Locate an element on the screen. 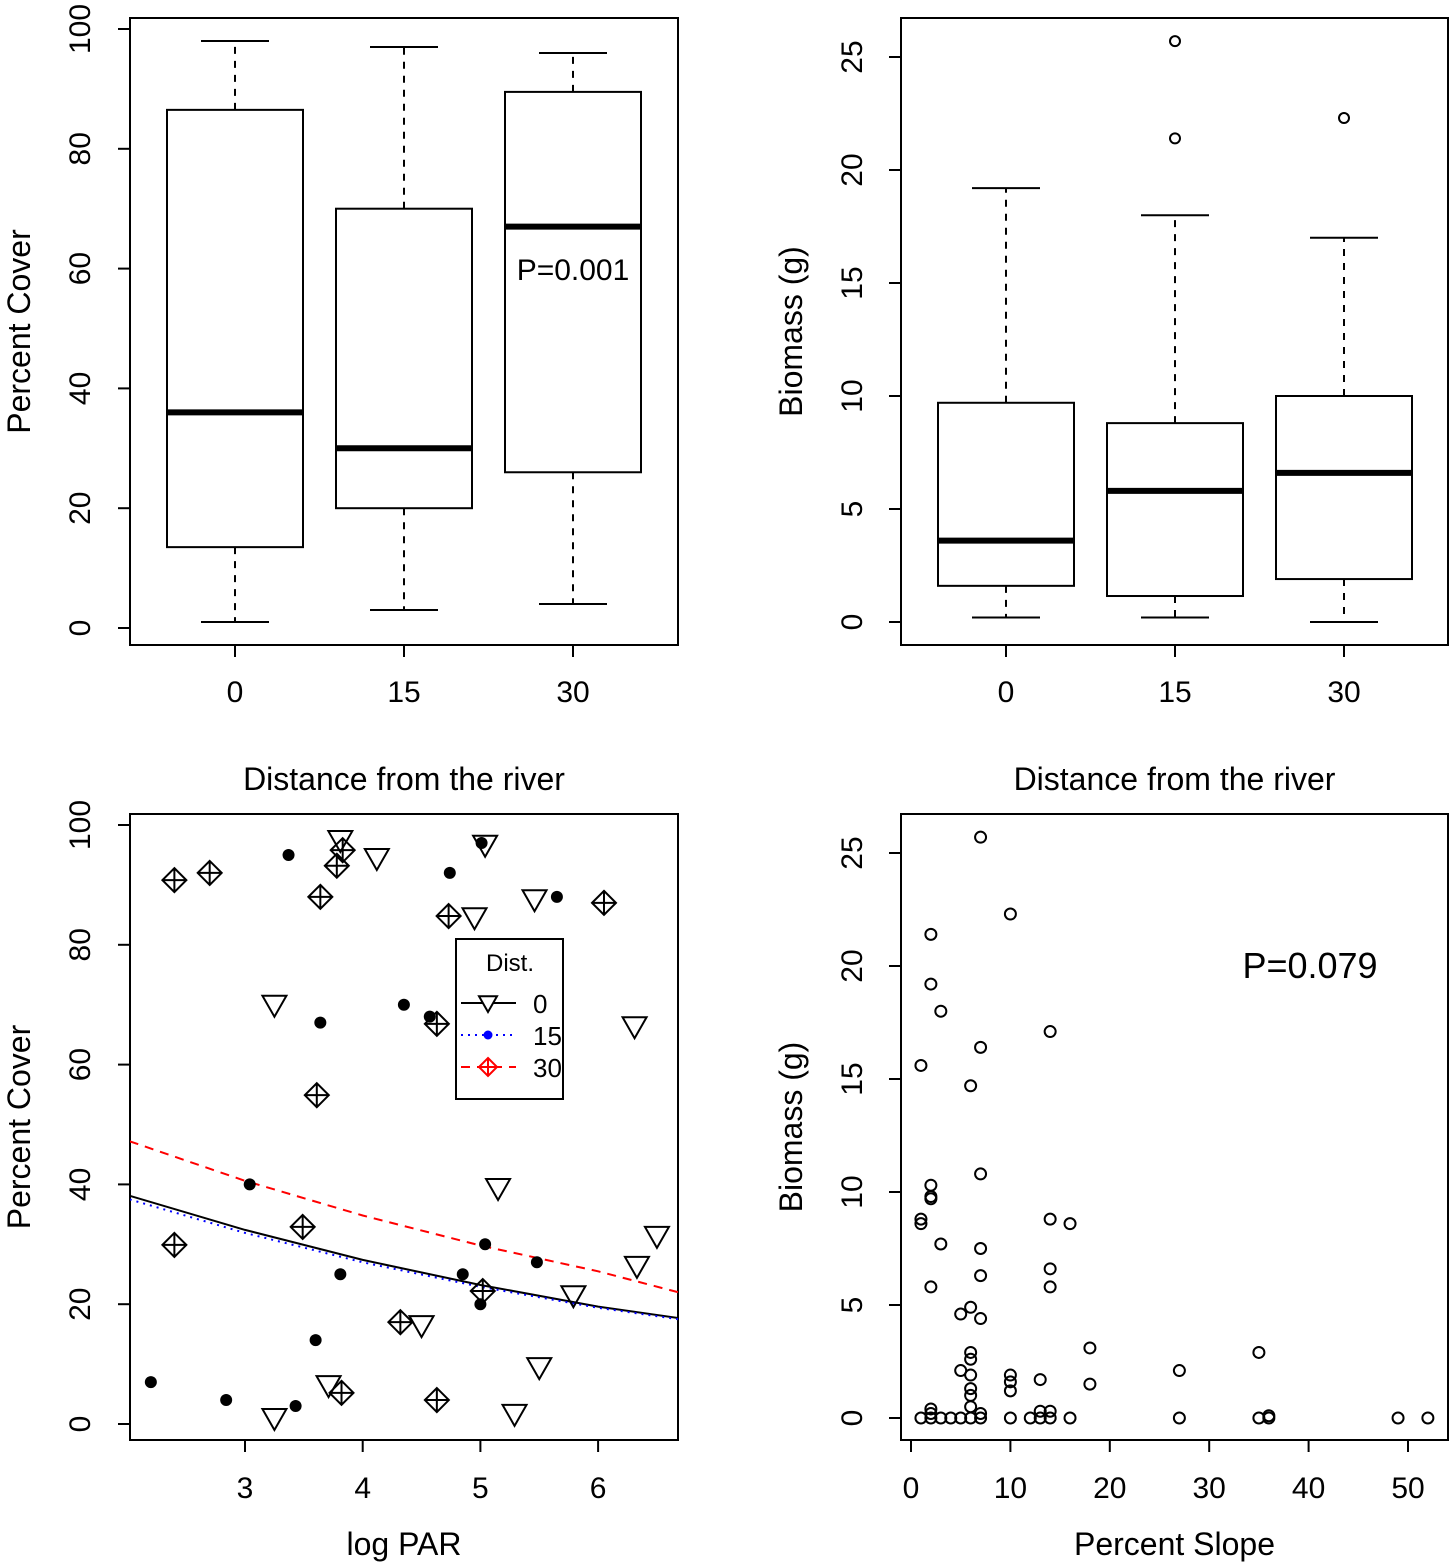  x-tick-label: 15 is located at coordinates (403, 692).